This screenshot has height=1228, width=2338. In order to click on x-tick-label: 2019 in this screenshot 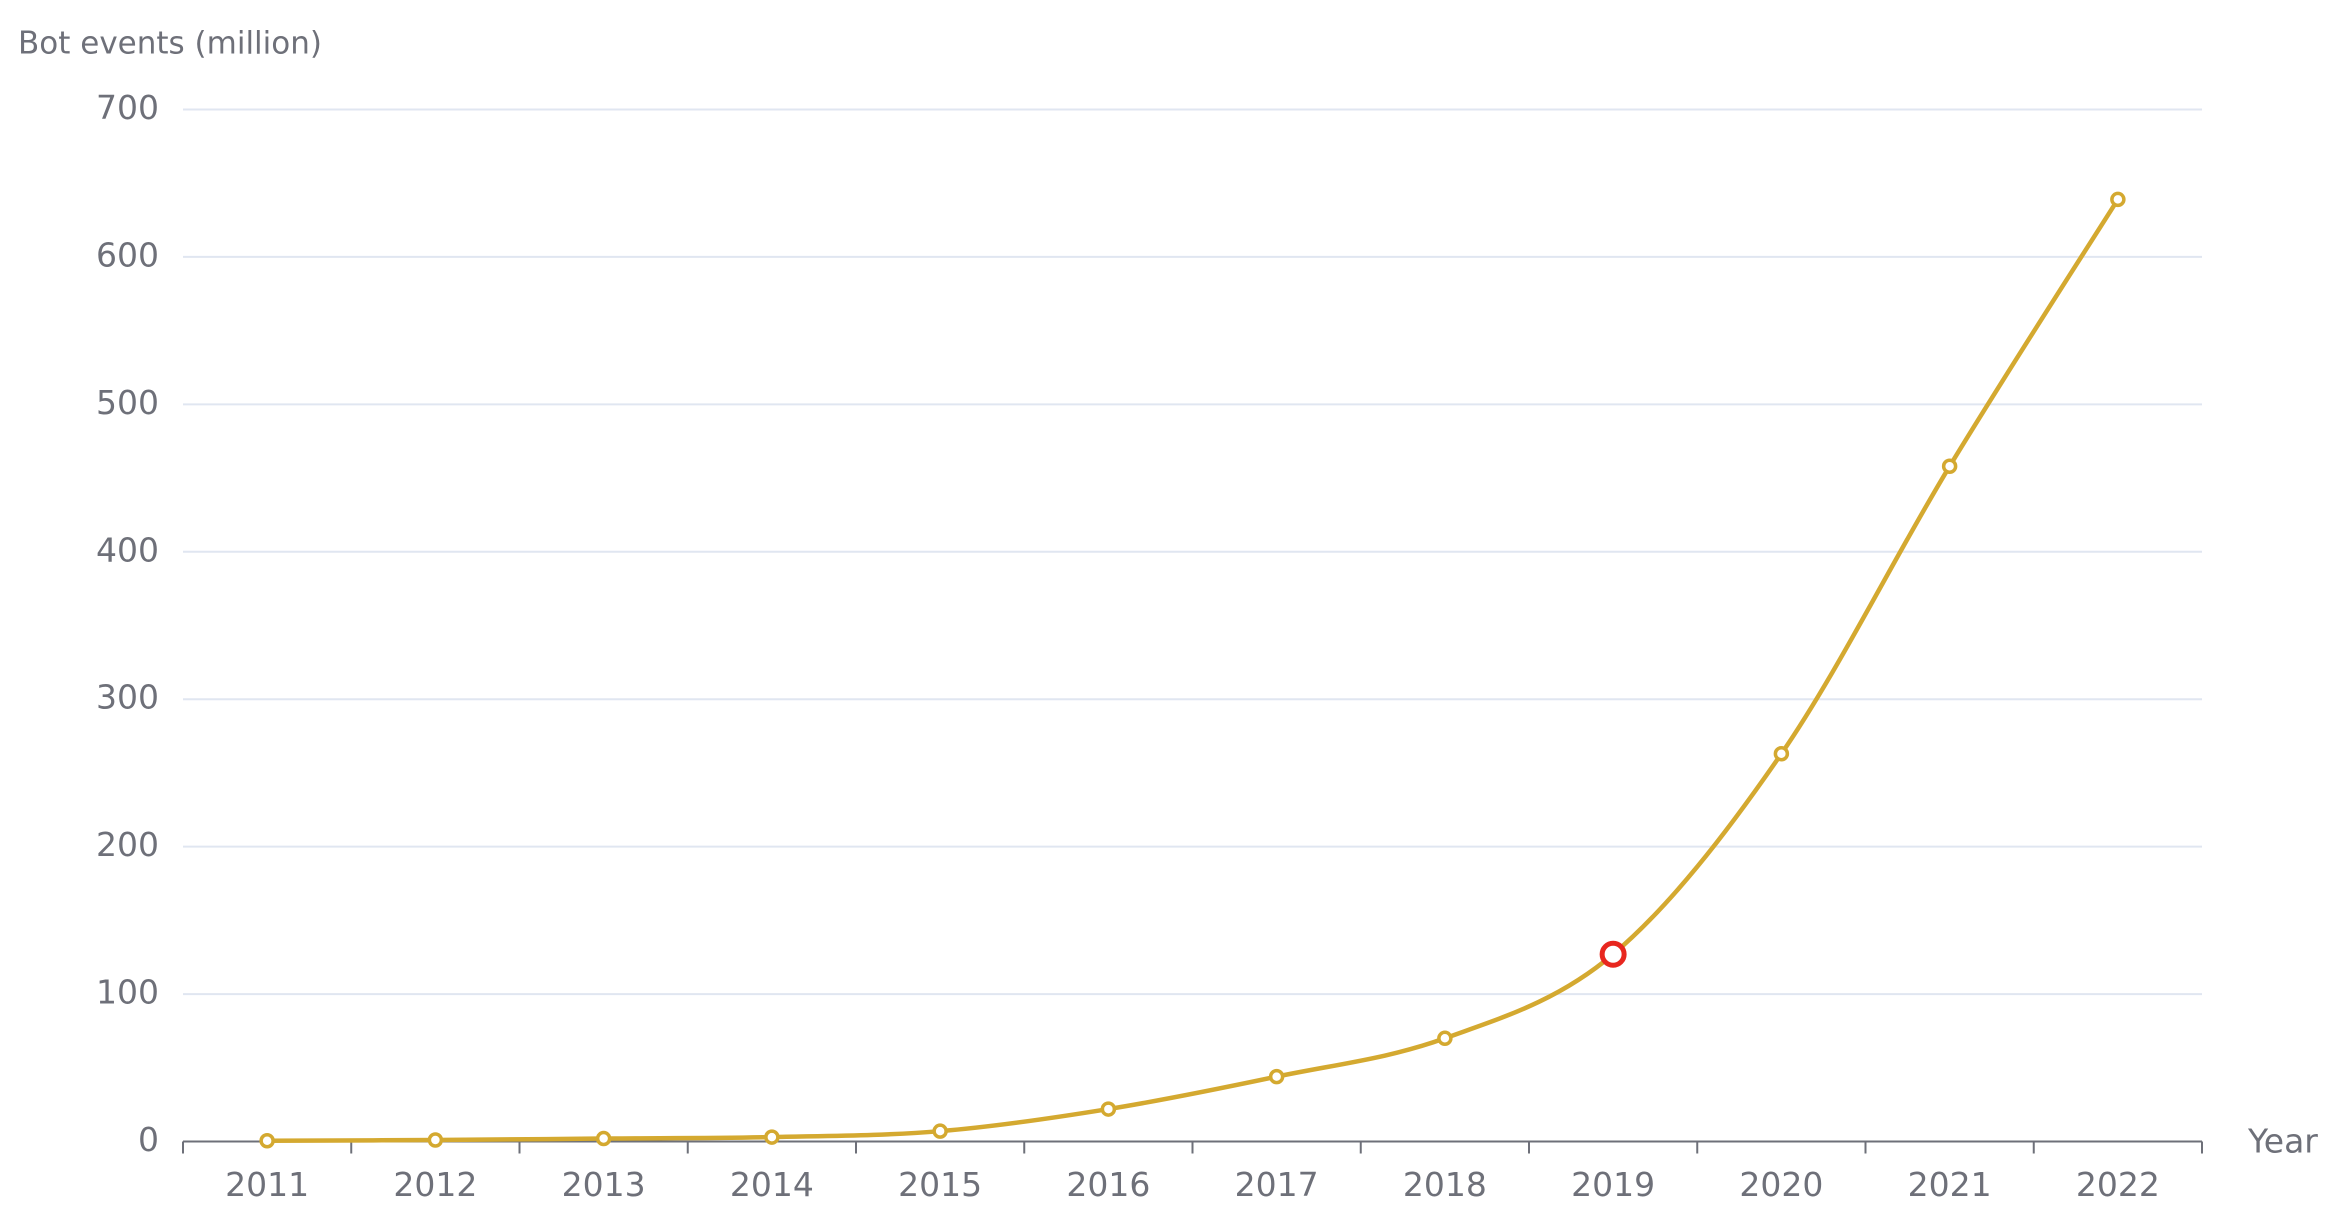, I will do `click(1613, 1184)`.